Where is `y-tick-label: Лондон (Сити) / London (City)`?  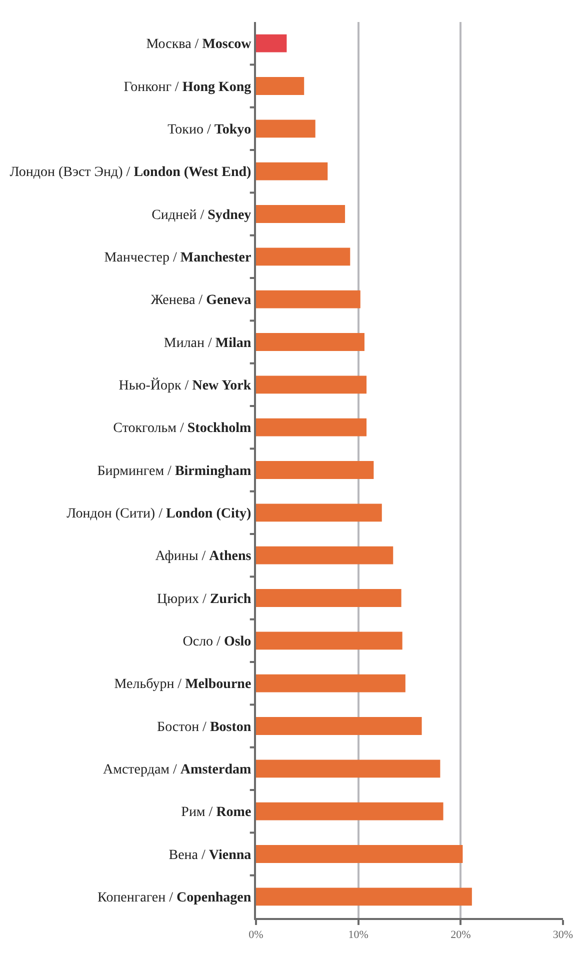 y-tick-label: Лондон (Сити) / London (City) is located at coordinates (159, 514).